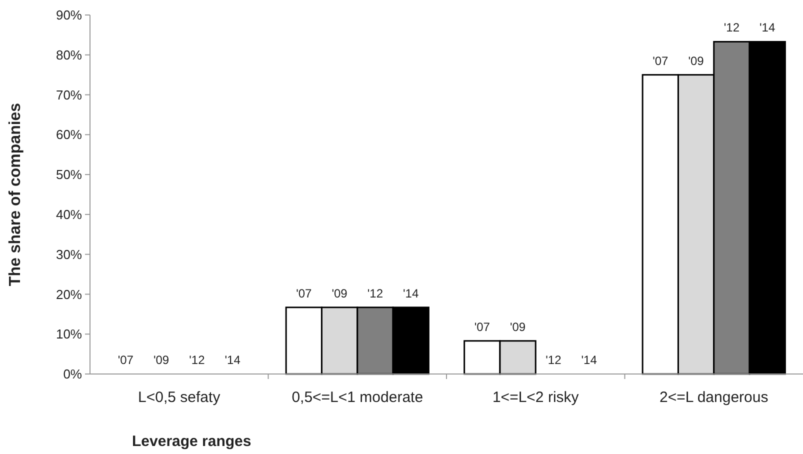 The height and width of the screenshot is (454, 803). What do you see at coordinates (69, 15) in the screenshot?
I see `y-tick-label: 90%` at bounding box center [69, 15].